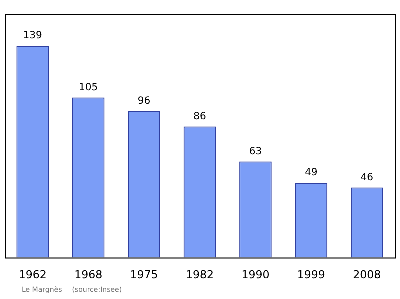 The height and width of the screenshot is (299, 400). I want to click on x-tick-label: 1990, so click(256, 275).